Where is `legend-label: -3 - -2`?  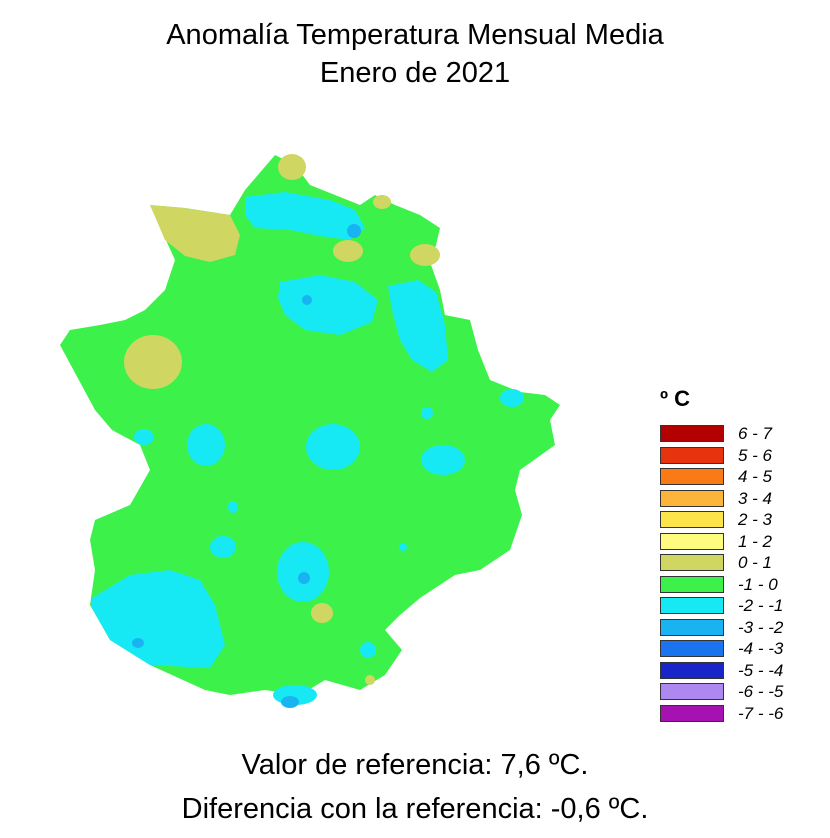
legend-label: -3 - -2 is located at coordinates (761, 627).